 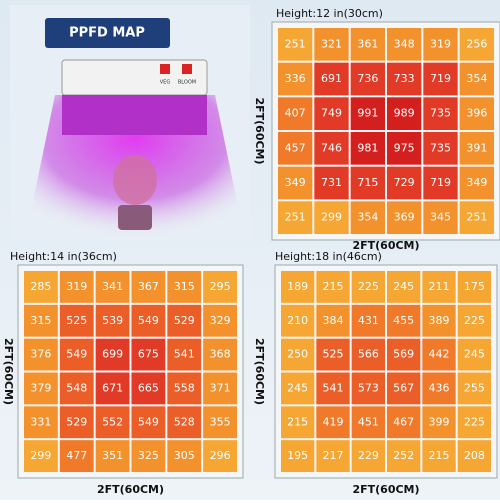 I want to click on cell-value: 255, so click(x=474, y=387).